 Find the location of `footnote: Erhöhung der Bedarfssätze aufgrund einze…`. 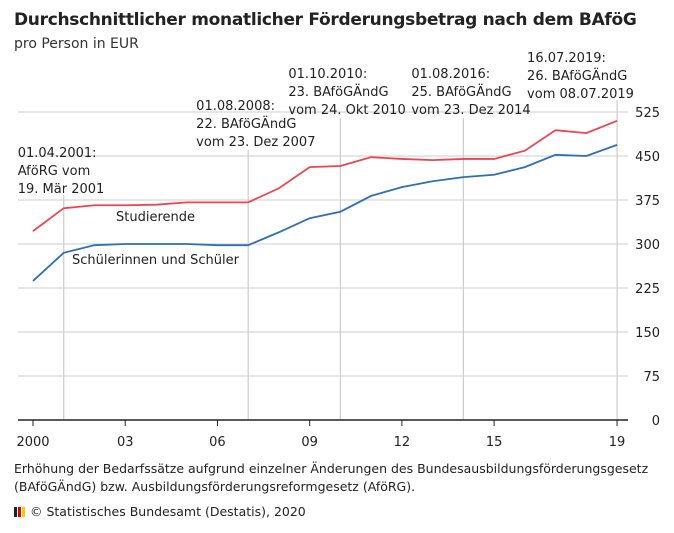

footnote: Erhöhung der Bedarfssätze aufgrund einze… is located at coordinates (331, 477).